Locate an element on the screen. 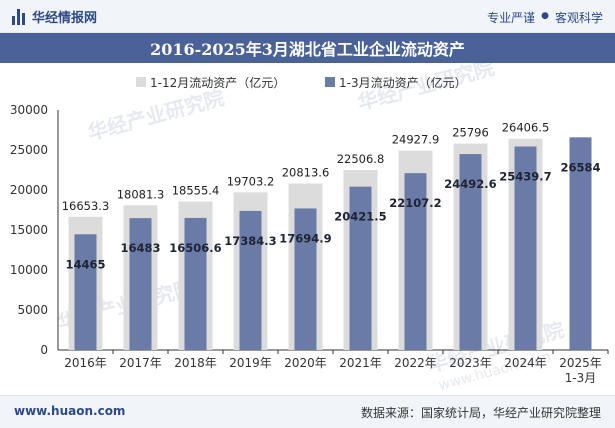 This screenshot has height=428, width=615. y-tick-label: 30000 is located at coordinates (29, 110).